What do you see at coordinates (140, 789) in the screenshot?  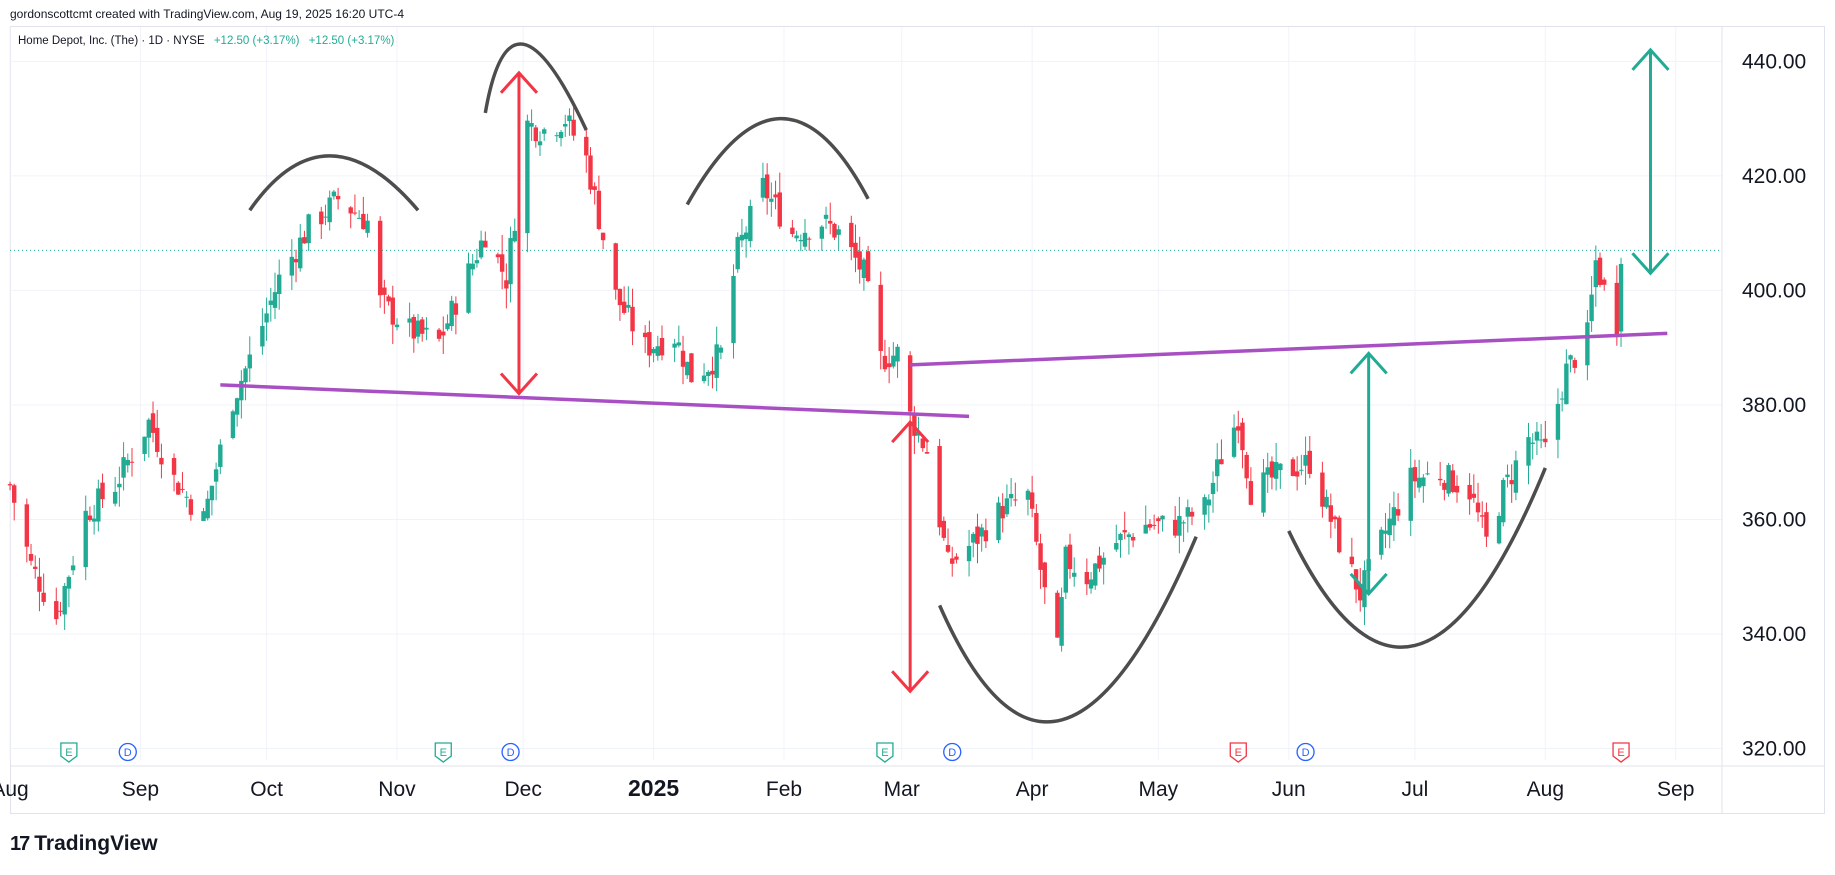 I see `x-tick-label: Sep` at bounding box center [140, 789].